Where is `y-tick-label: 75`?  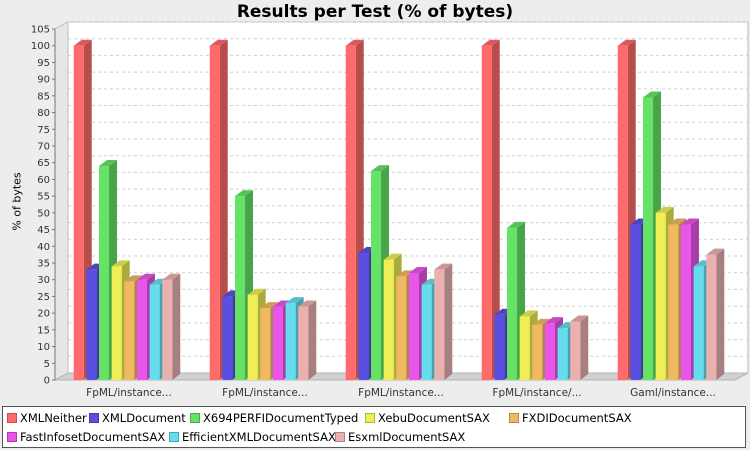
y-tick-label: 75 is located at coordinates (43, 130).